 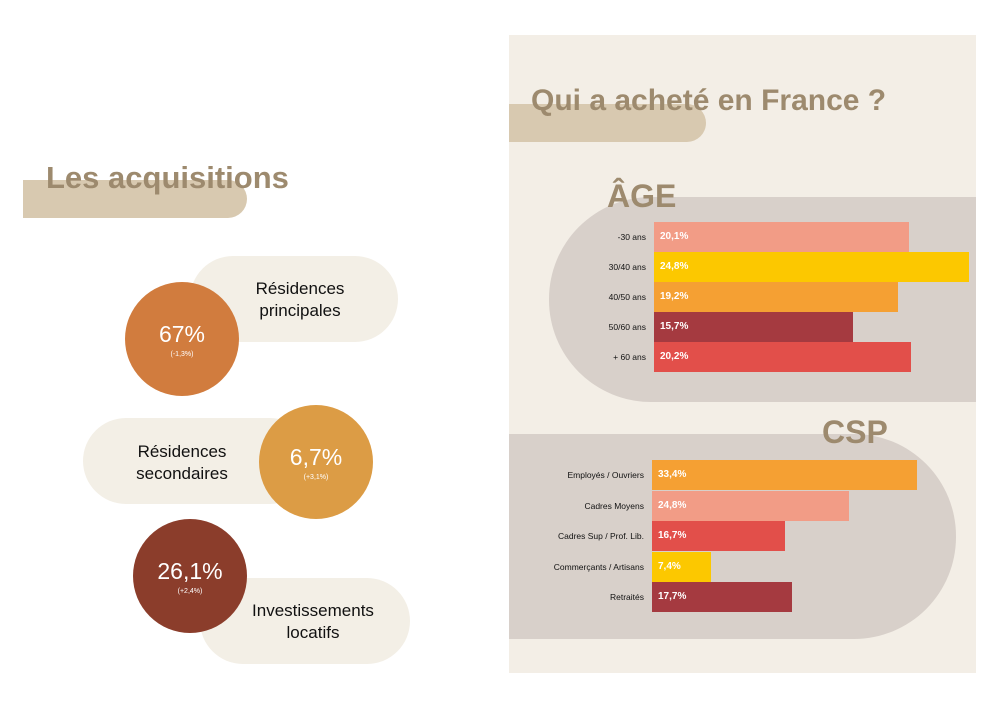 What do you see at coordinates (627, 267) in the screenshot?
I see `category-label: 30/40 ans` at bounding box center [627, 267].